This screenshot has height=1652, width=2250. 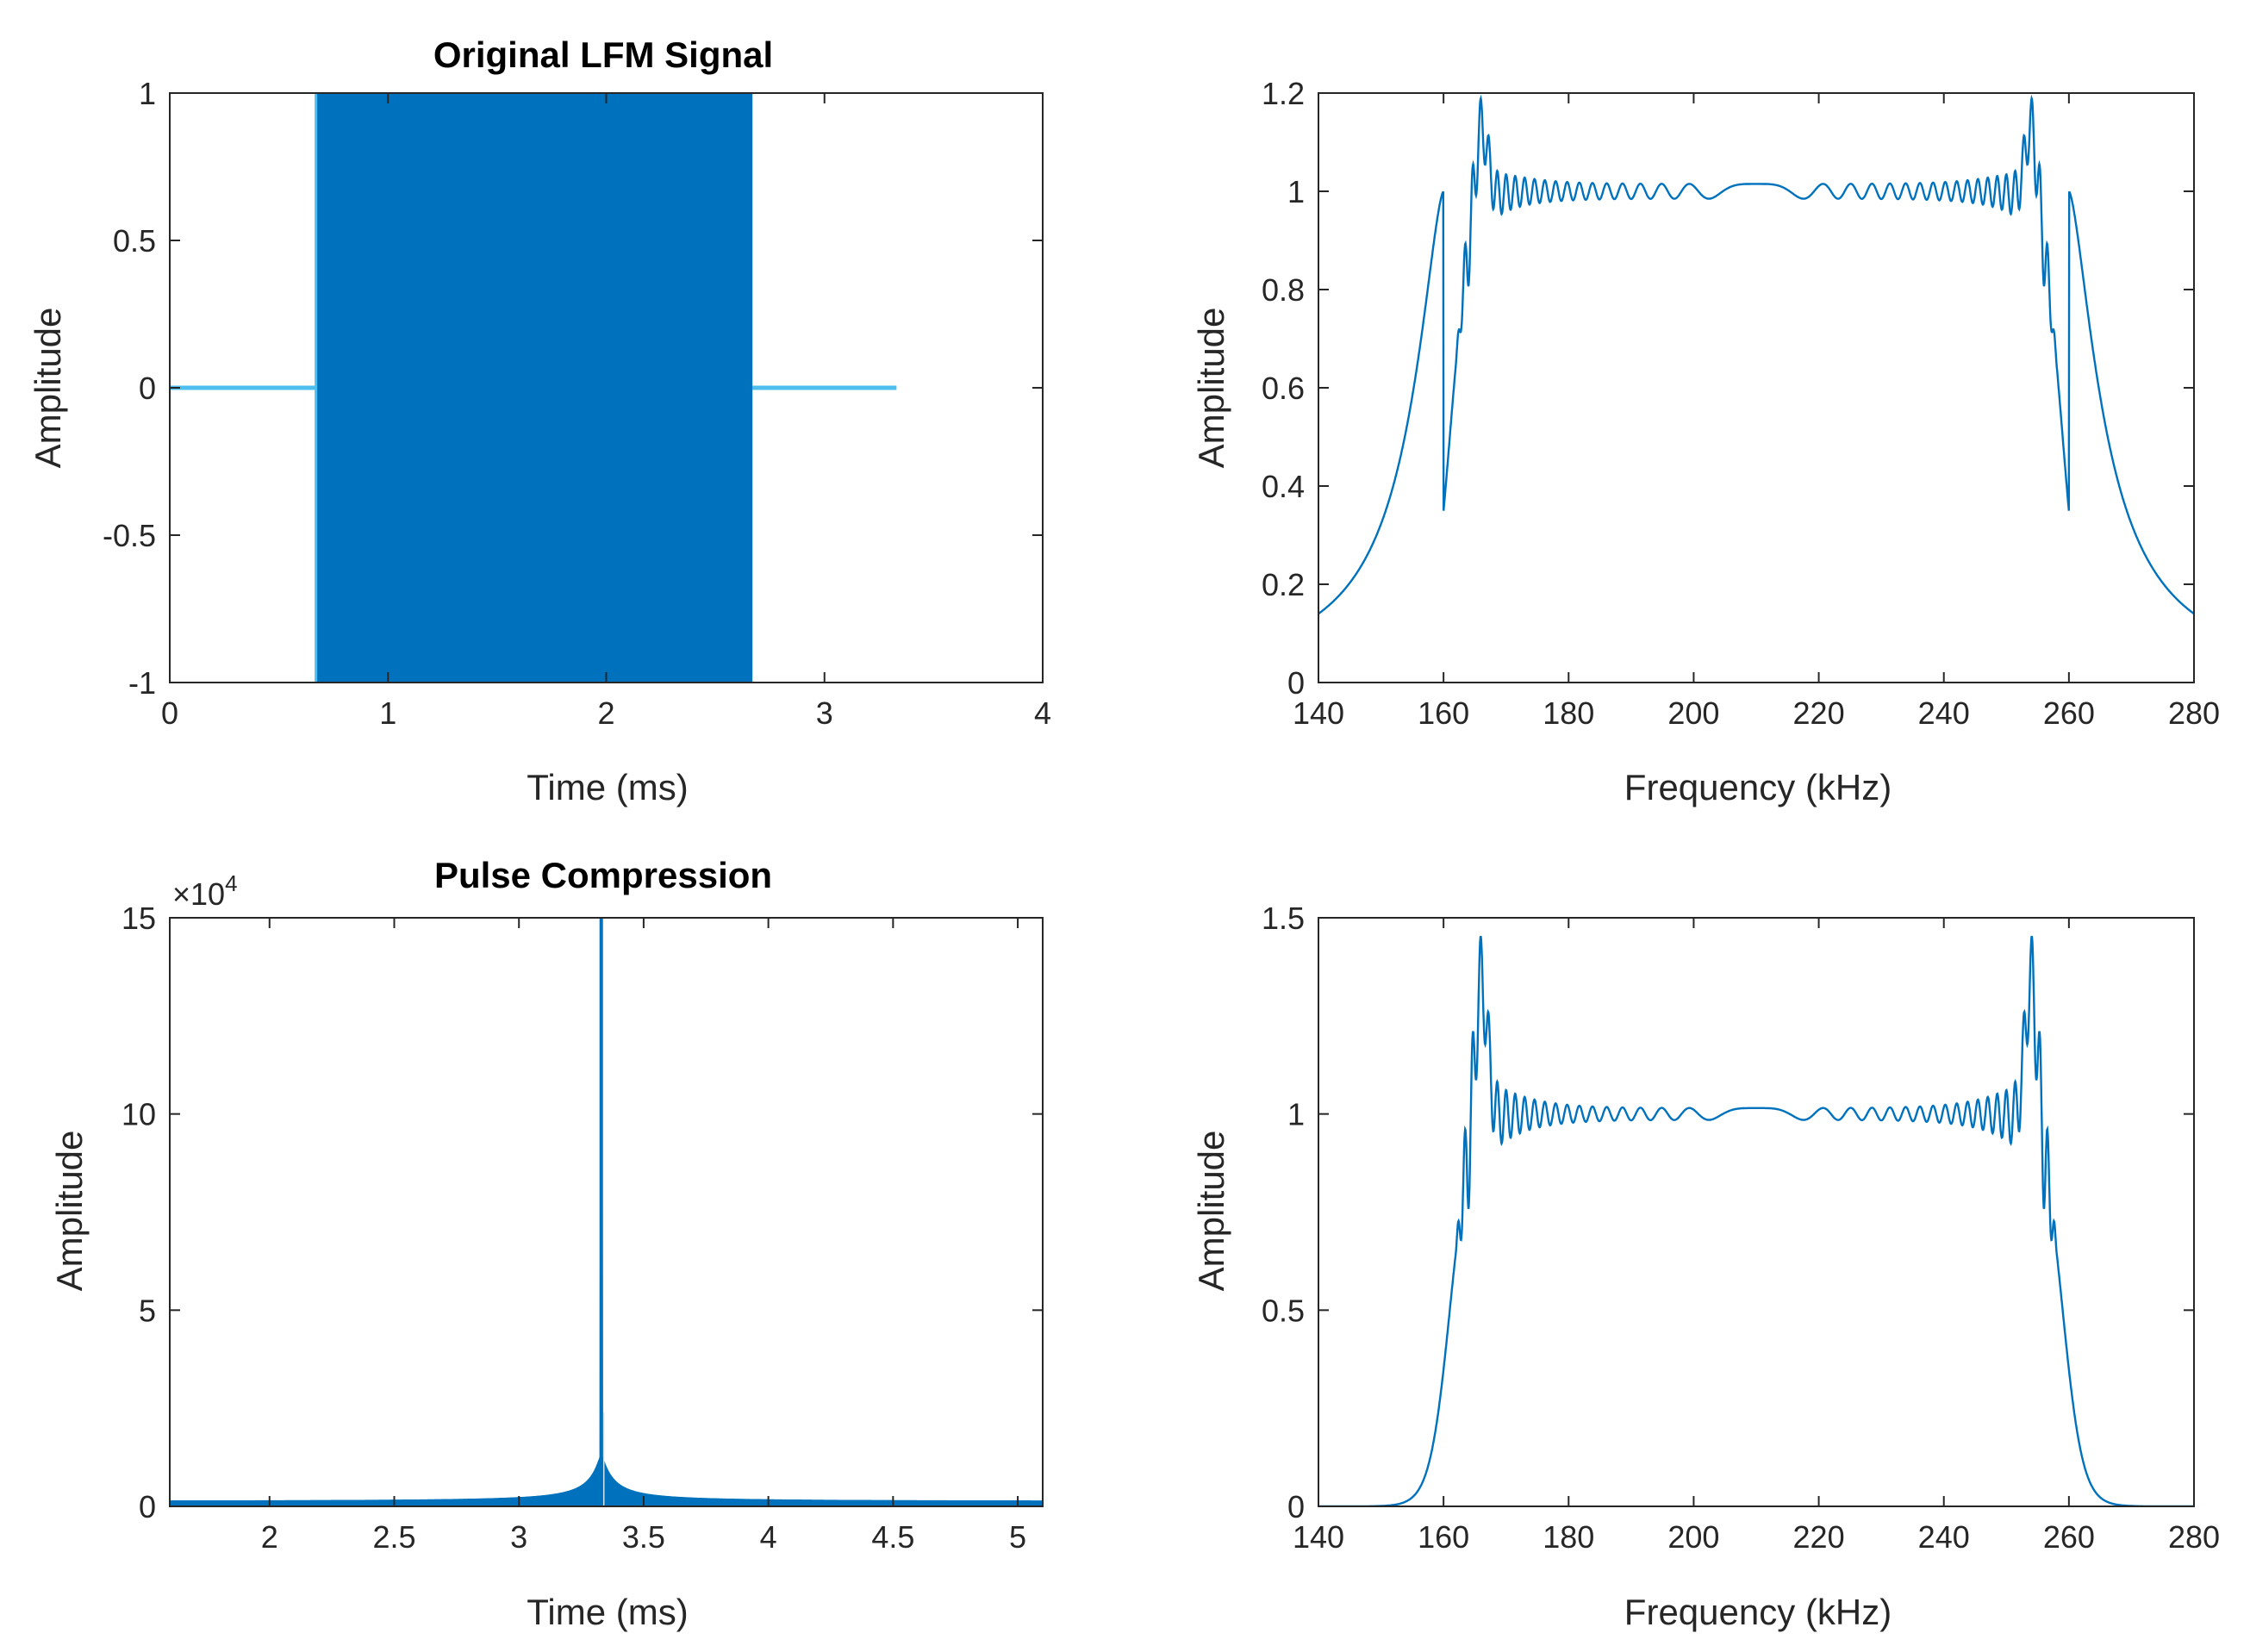 I want to click on compression-plot-area, so click(x=606, y=1212).